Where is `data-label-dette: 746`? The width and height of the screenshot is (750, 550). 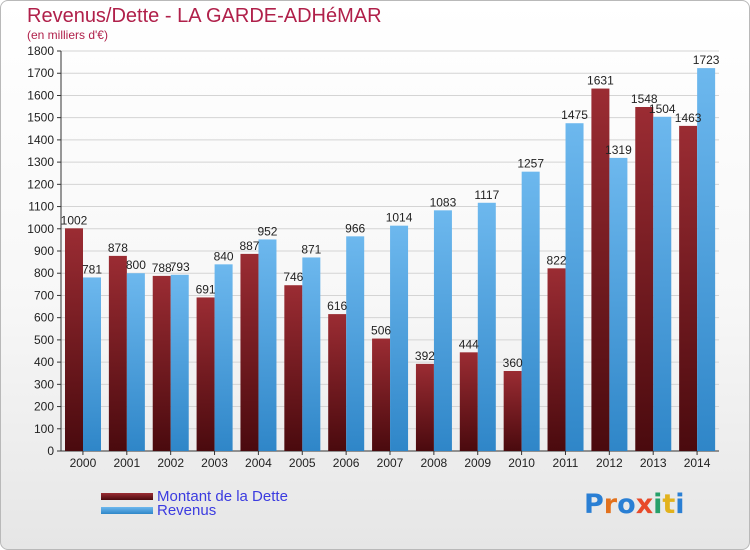
data-label-dette: 746 is located at coordinates (293, 277).